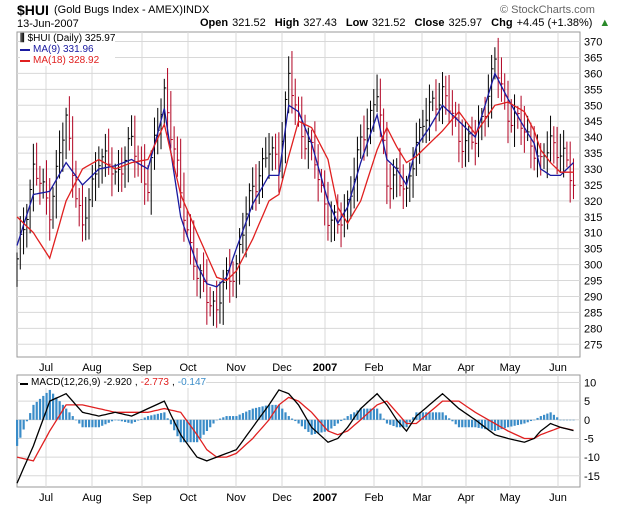 This screenshot has height=507, width=620. Describe the element at coordinates (66, 382) in the screenshot. I see `macd-legend-prefix: MACD(12,26,9)` at that location.